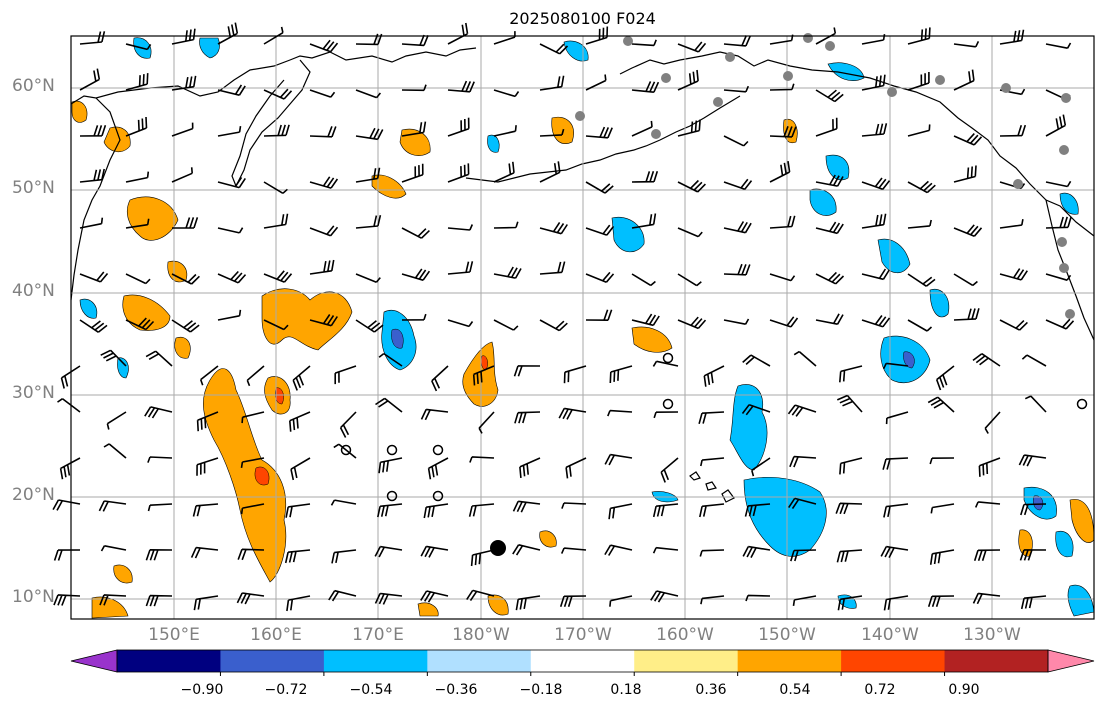 This screenshot has width=1105, height=712. I want to click on colorbar-tick-label: −0.90, so click(202, 690).